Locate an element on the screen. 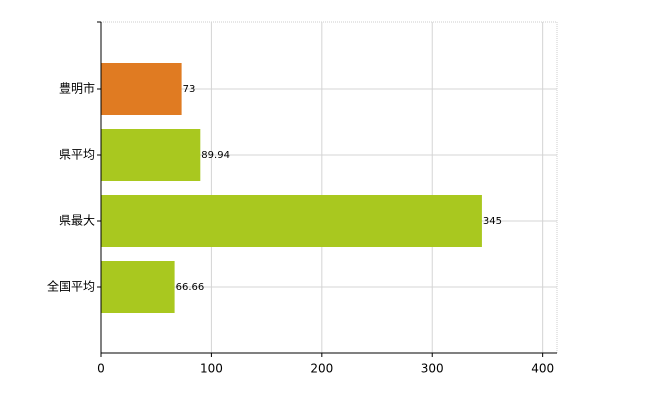  y-tick-label: 県最大 is located at coordinates (77, 221).